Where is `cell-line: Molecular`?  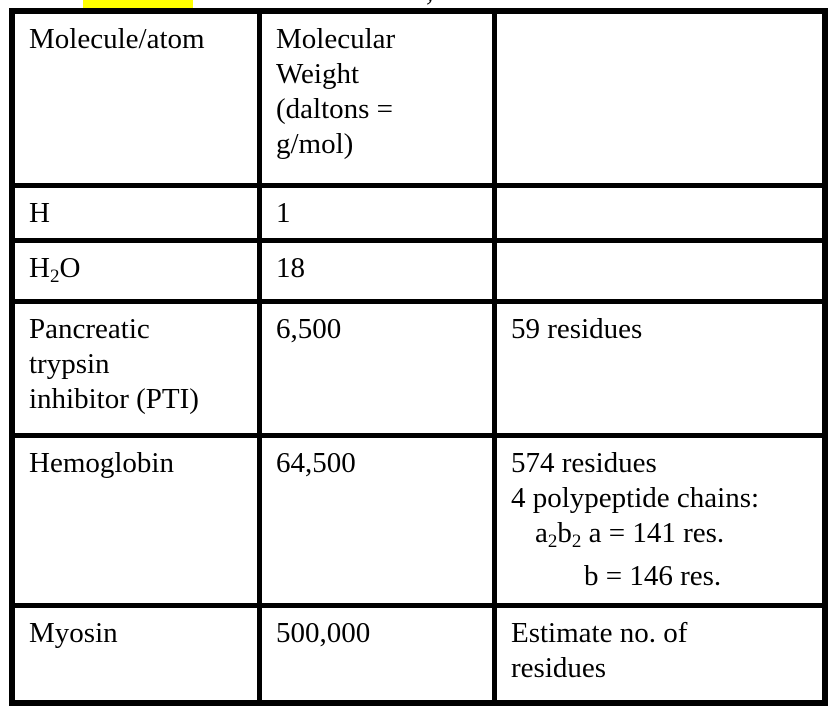
cell-line: Molecular is located at coordinates (380, 39).